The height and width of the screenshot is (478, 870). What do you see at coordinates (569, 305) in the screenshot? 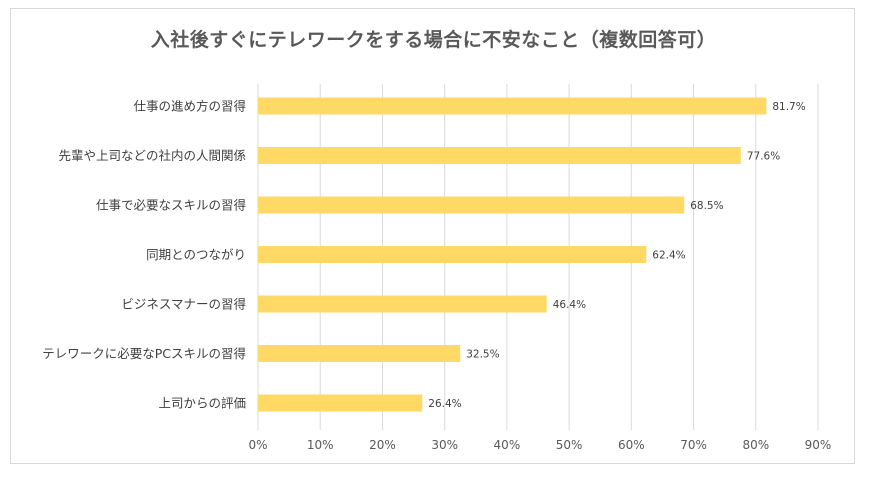
I see `data-label: 46.4%` at bounding box center [569, 305].